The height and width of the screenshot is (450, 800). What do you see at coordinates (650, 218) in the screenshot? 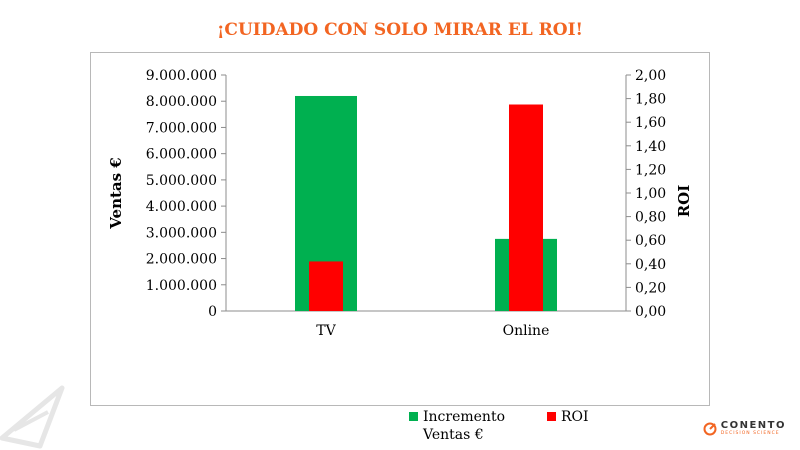
I see `y-right-tick-label: 0,80` at bounding box center [650, 218].